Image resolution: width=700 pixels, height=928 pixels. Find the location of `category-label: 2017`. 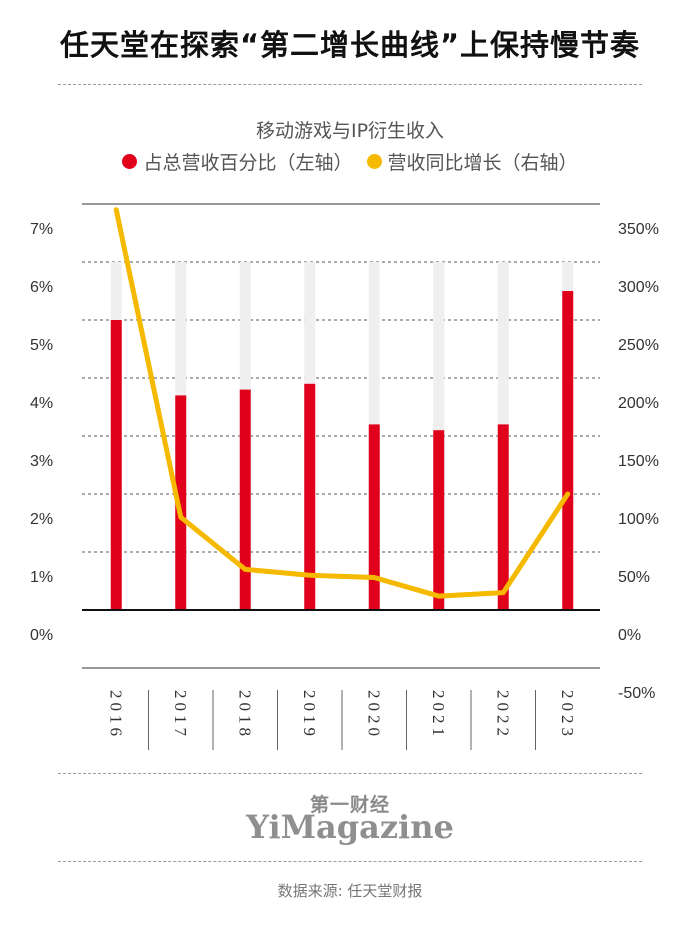

category-label: 2017 is located at coordinates (180, 715).